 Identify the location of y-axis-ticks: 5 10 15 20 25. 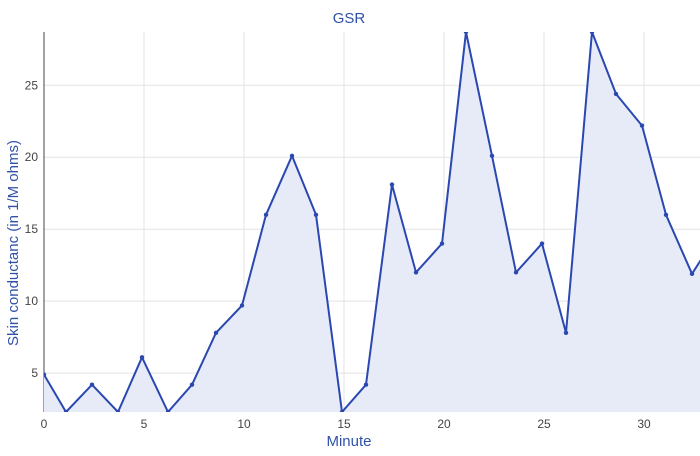
(32, 229).